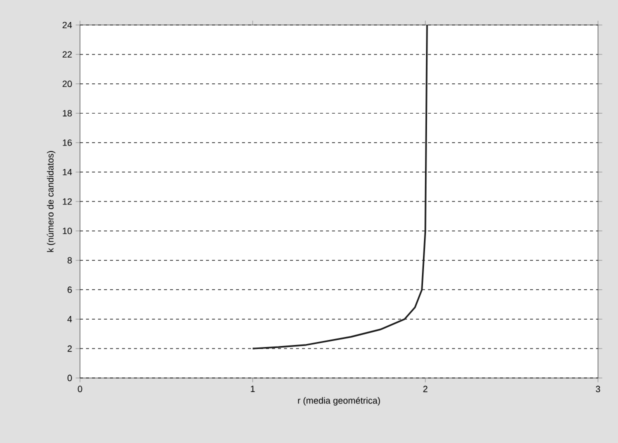 This screenshot has height=443, width=618. What do you see at coordinates (67, 54) in the screenshot?
I see `y-tick-label: 22` at bounding box center [67, 54].